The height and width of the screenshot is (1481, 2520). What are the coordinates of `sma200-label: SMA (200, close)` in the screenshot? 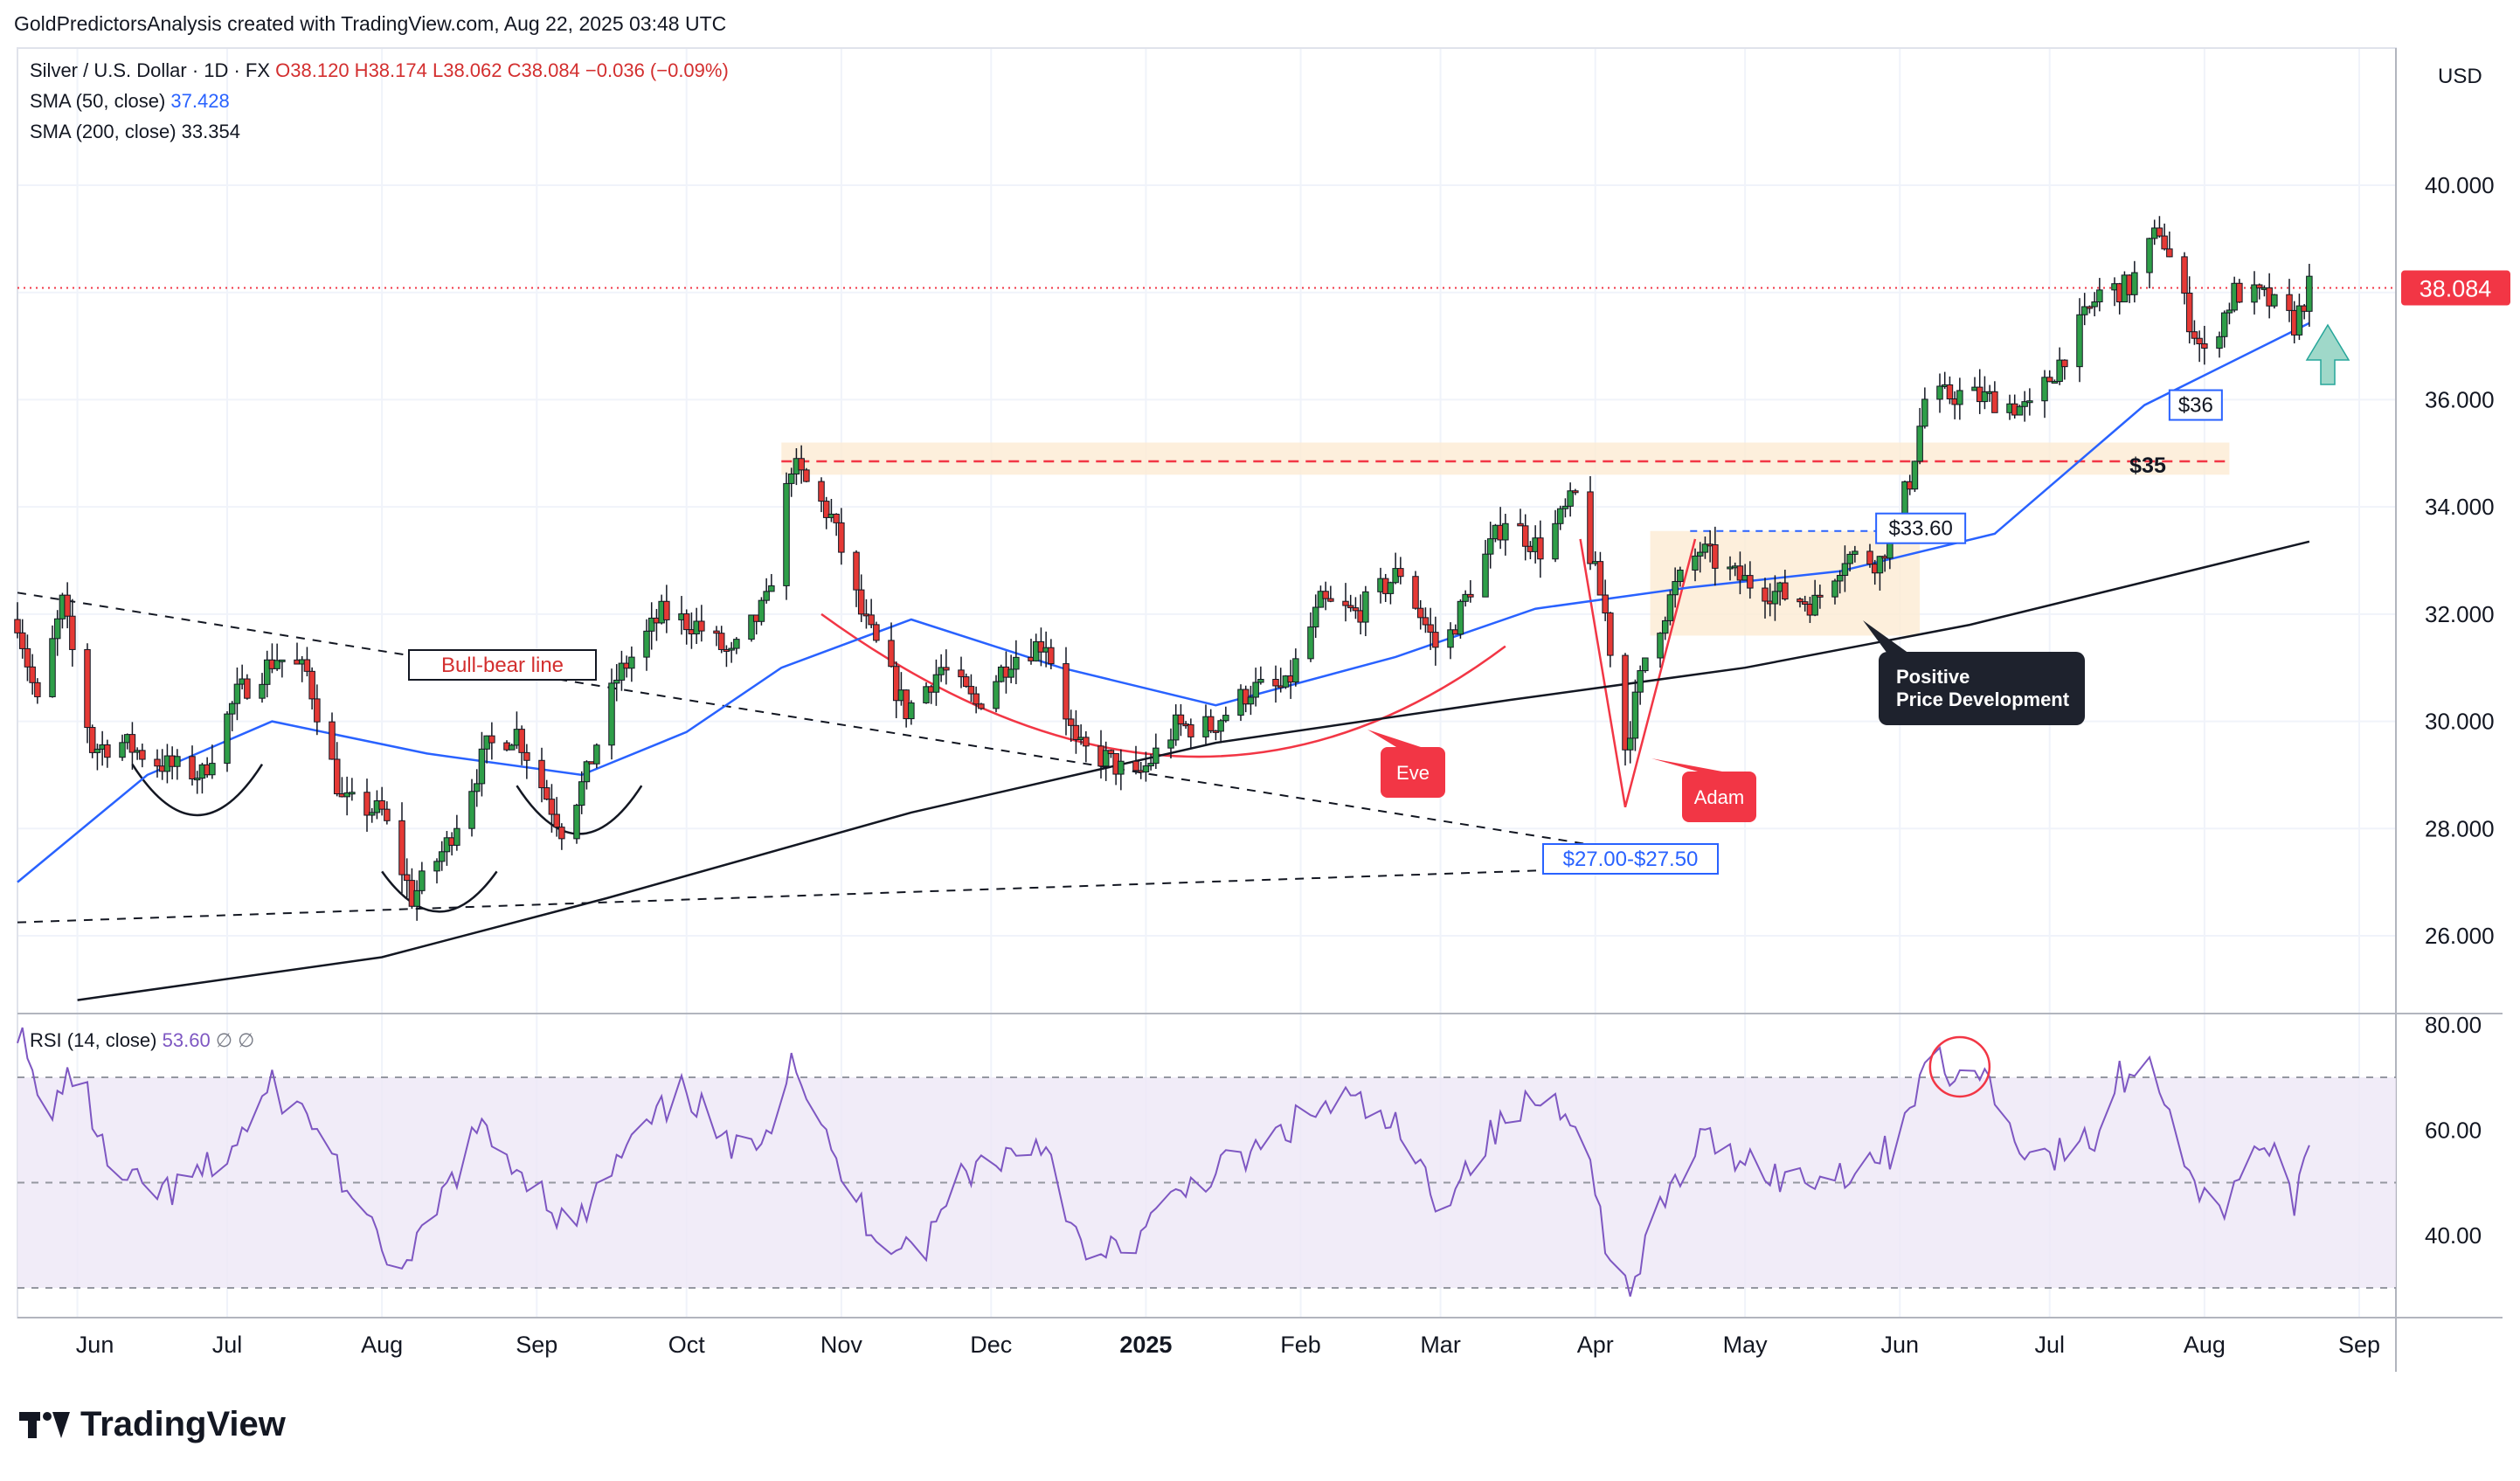 It's located at (103, 131).